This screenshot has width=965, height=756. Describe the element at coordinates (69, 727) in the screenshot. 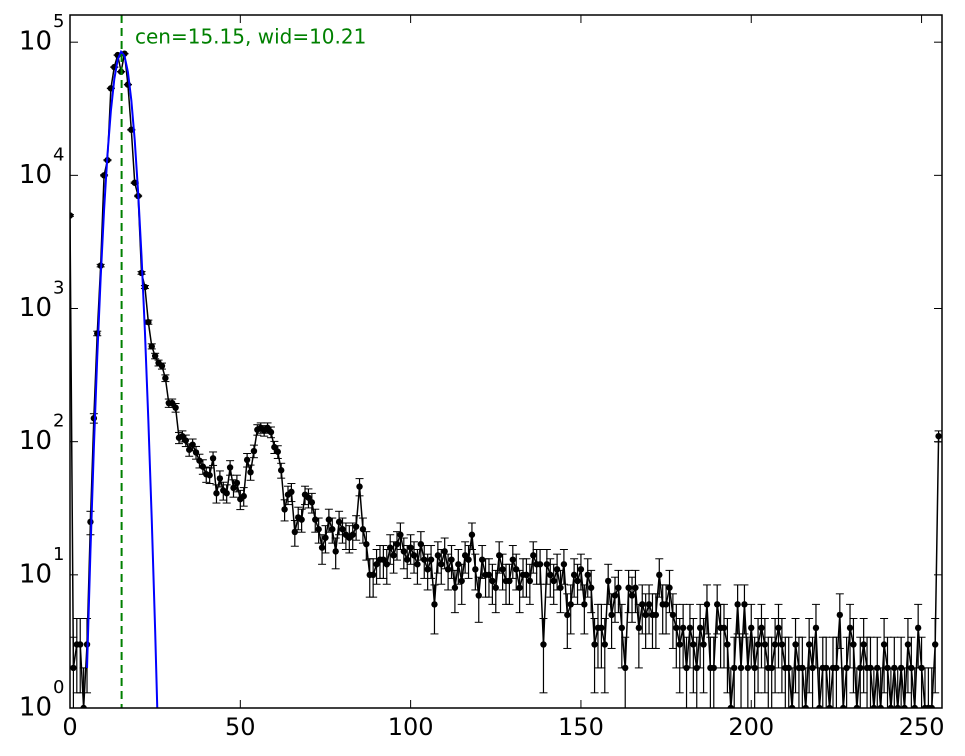

I see `x-tick-label: 0` at that location.